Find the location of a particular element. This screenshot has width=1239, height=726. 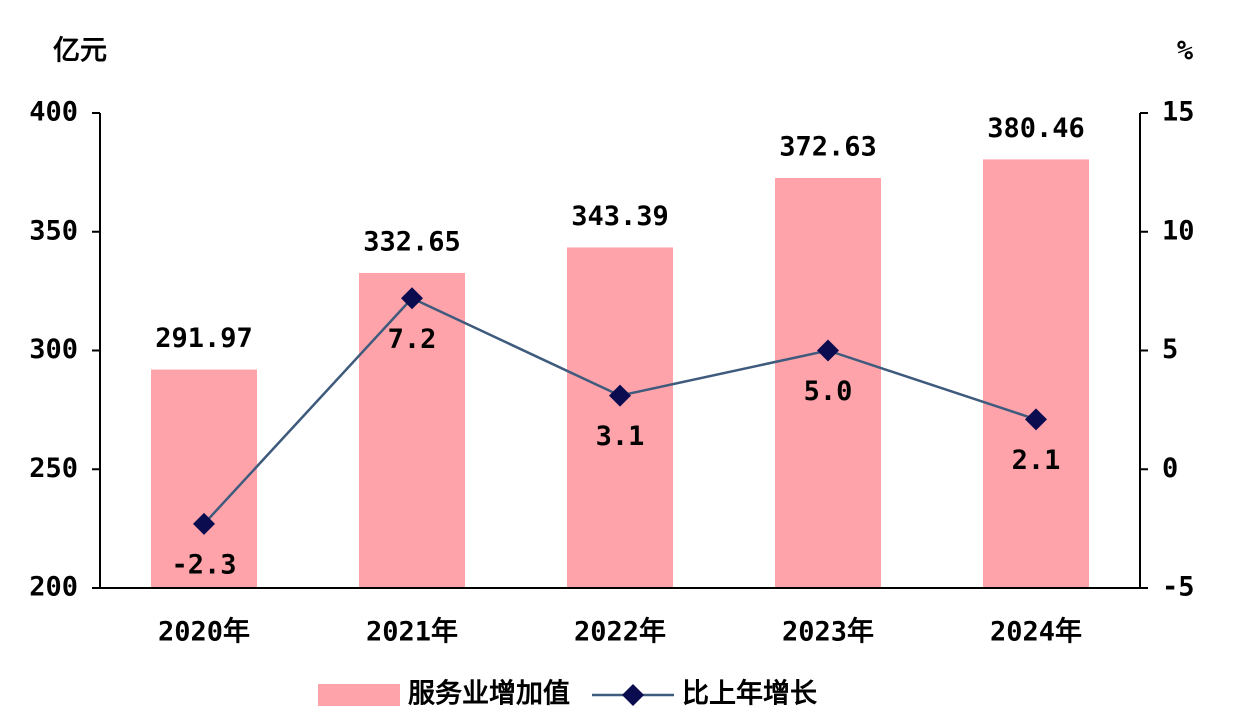

x-tick-label: 2021年 is located at coordinates (412, 632).